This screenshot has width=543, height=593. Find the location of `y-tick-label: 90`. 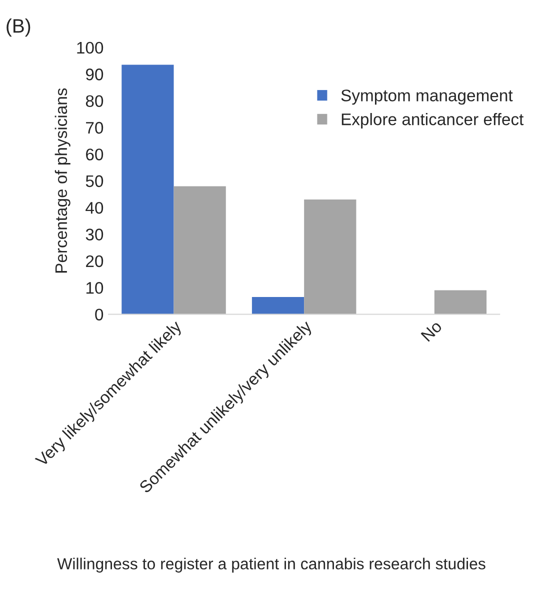

y-tick-label: 90 is located at coordinates (95, 74).